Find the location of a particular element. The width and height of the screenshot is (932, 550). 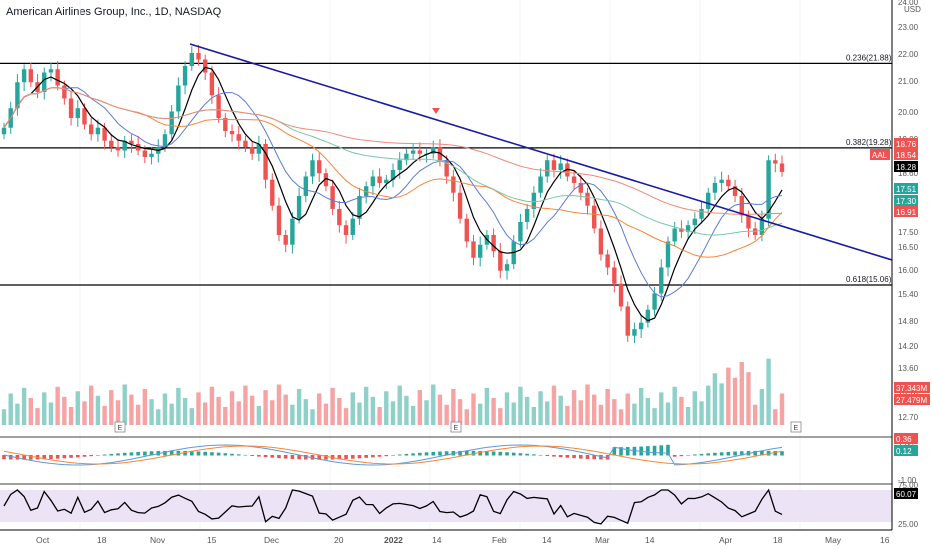

time-tick: 18 is located at coordinates (102, 540).